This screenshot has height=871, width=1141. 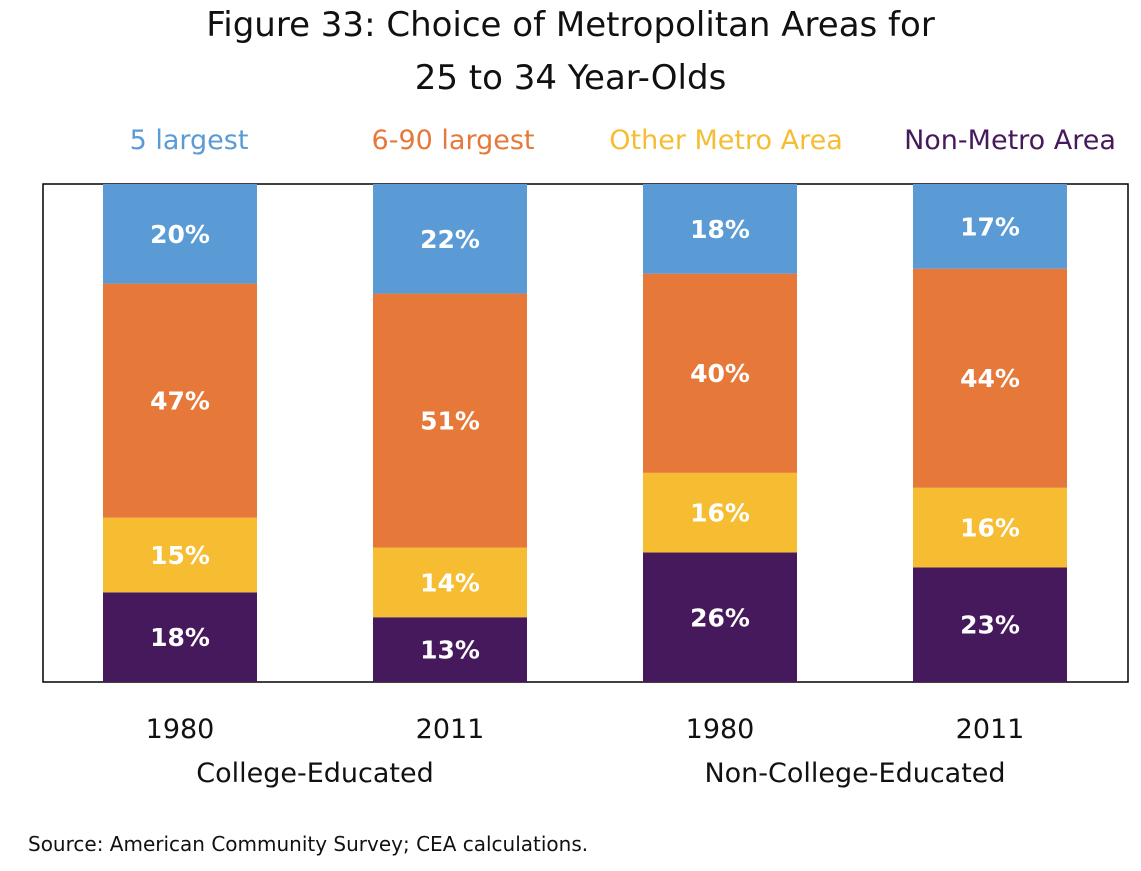 I want to click on data-label: 26%, so click(x=720, y=617).